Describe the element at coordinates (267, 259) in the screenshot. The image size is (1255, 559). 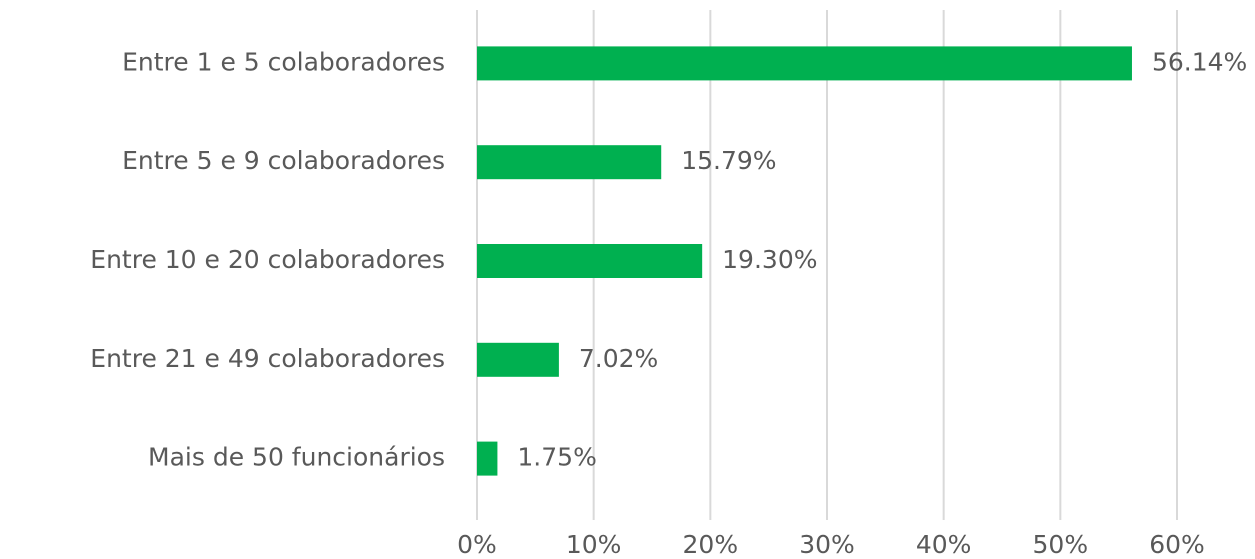
I see `y-tick-label: Entre 10 e 20 colaboradores` at that location.